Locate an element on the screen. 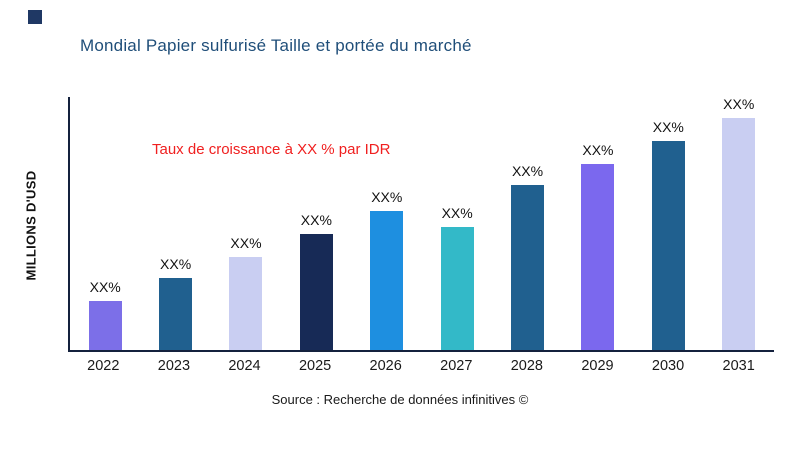 The width and height of the screenshot is (800, 450). x-tick-label: 2031 is located at coordinates (738, 366).